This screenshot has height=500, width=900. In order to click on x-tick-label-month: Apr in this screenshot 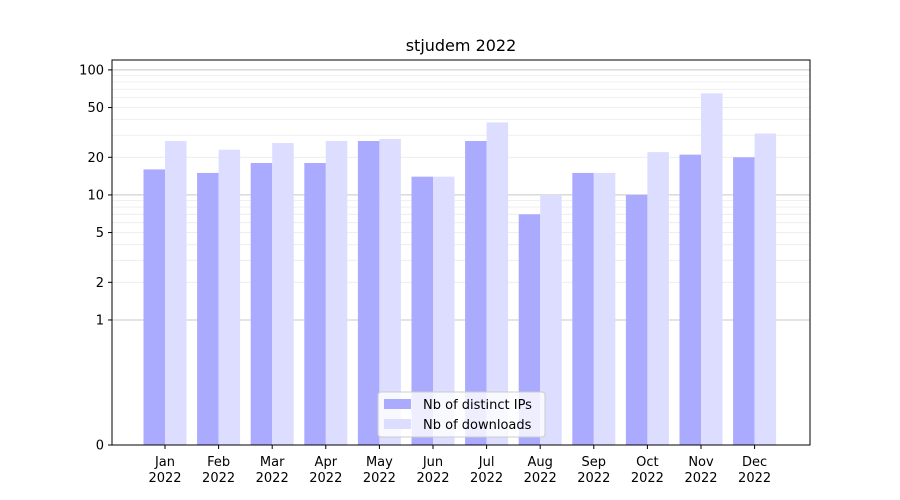, I will do `click(326, 462)`.